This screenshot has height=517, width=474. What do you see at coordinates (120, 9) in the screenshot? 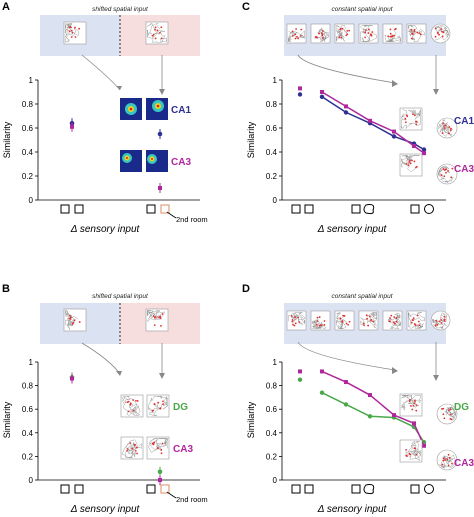
I see `panel-a-caption: shifted spatial input` at bounding box center [120, 9].